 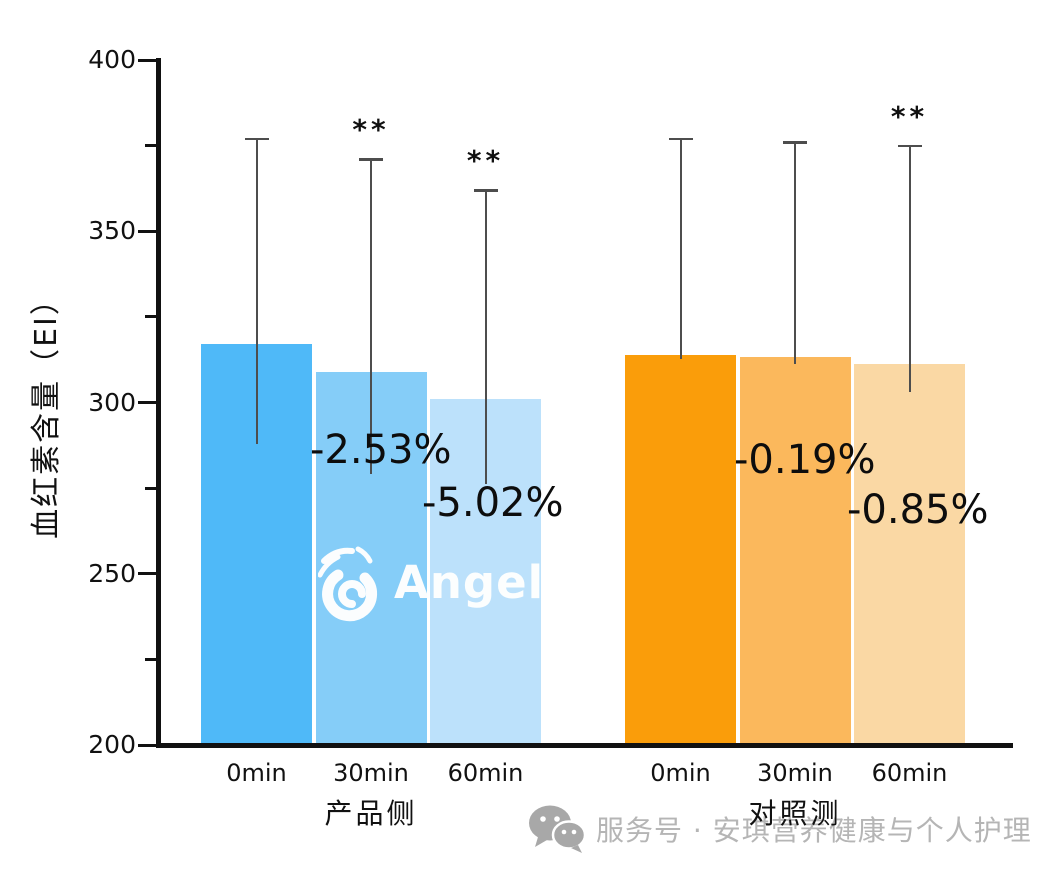 I want to click on y-tick-label: 200, so click(x=112, y=744).